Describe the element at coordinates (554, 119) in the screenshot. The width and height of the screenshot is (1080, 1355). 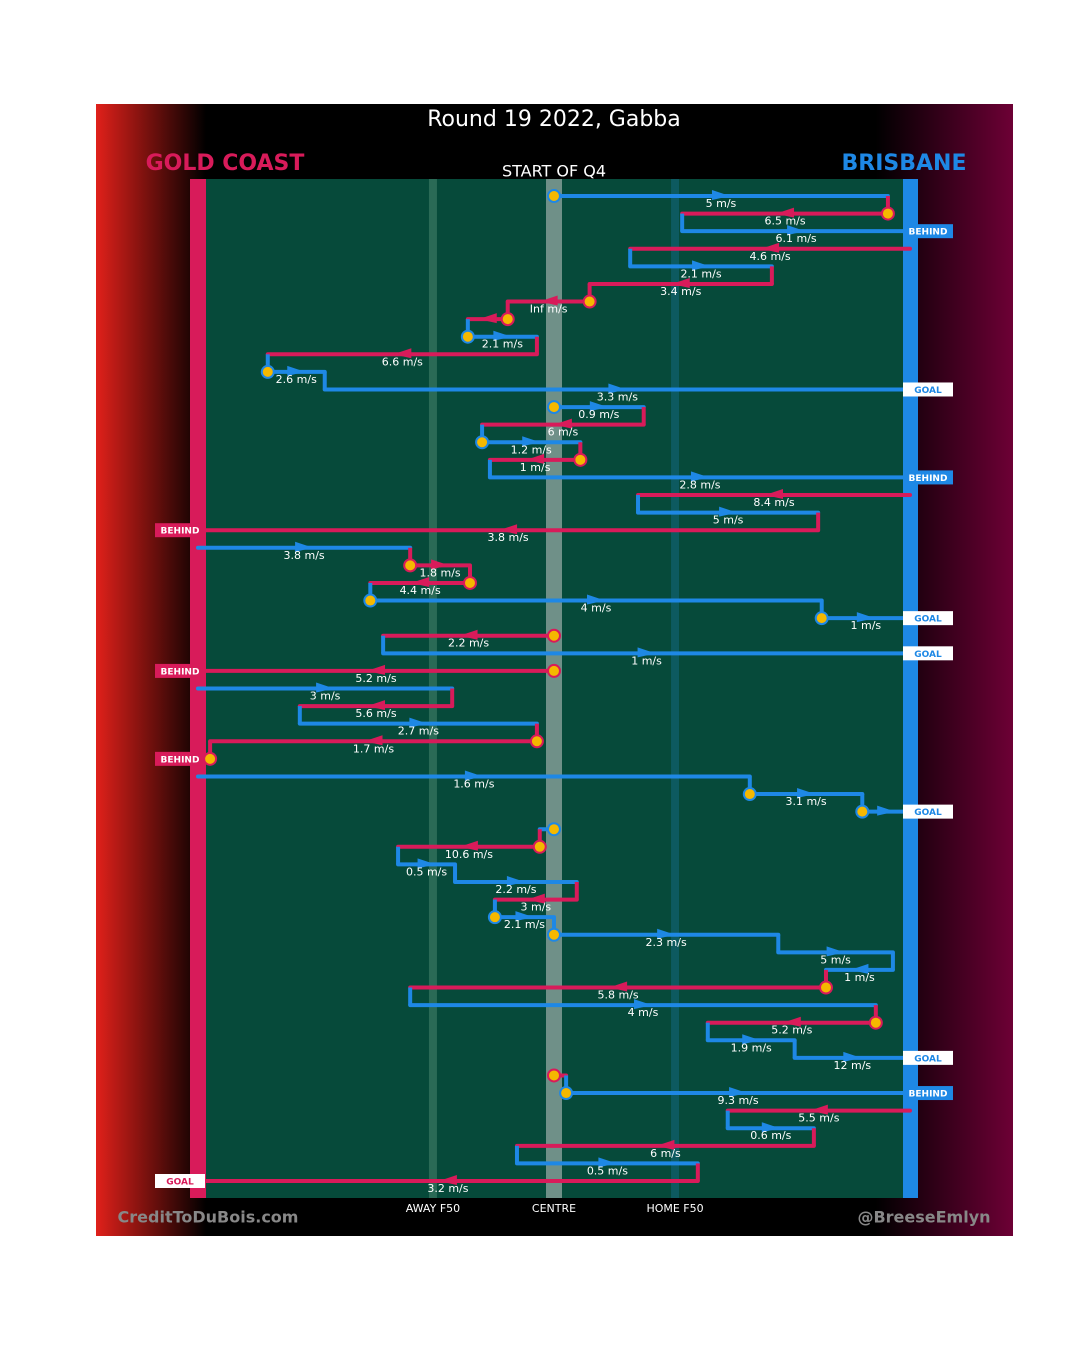
I see `chart-title: Round 19 2022, Gabba` at that location.